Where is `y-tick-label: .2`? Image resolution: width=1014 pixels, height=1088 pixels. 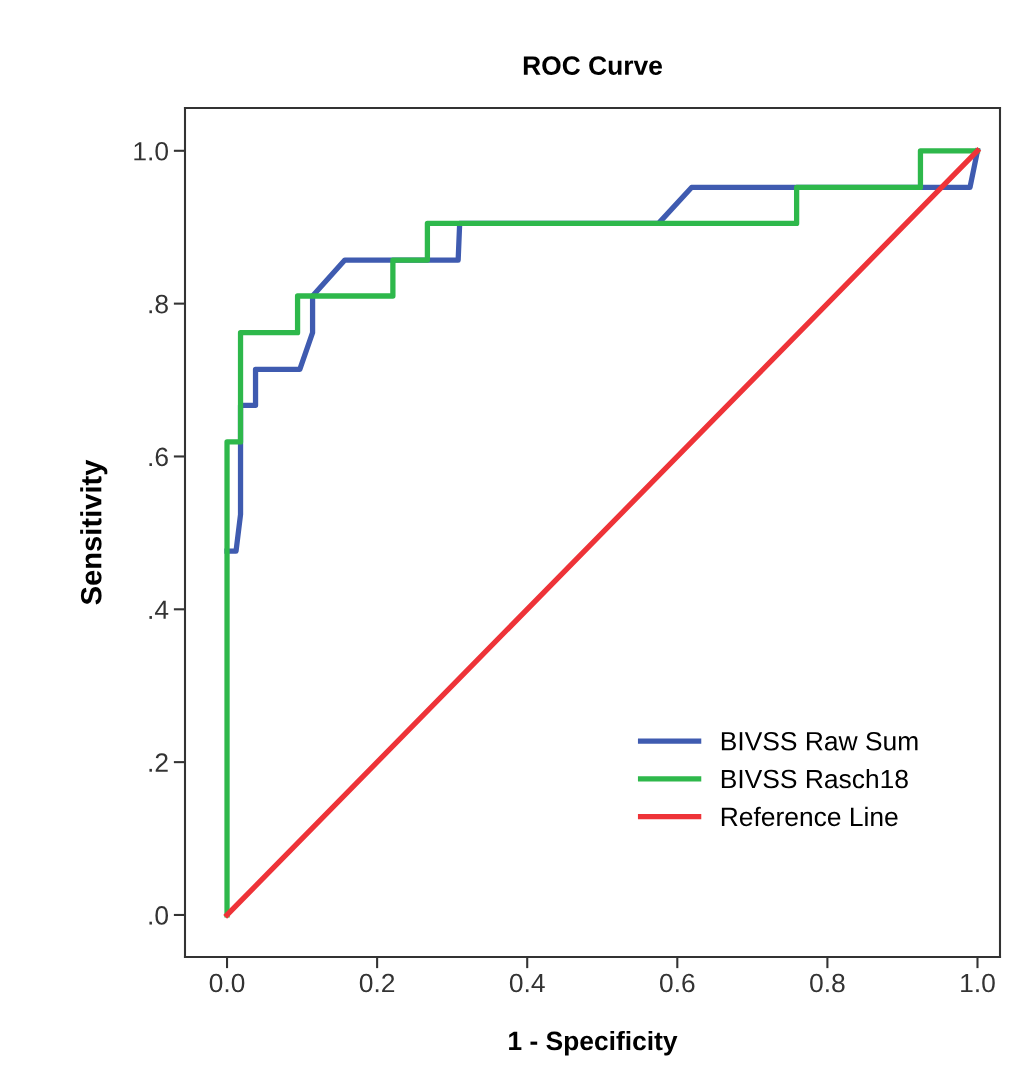 y-tick-label: .2 is located at coordinates (158, 762).